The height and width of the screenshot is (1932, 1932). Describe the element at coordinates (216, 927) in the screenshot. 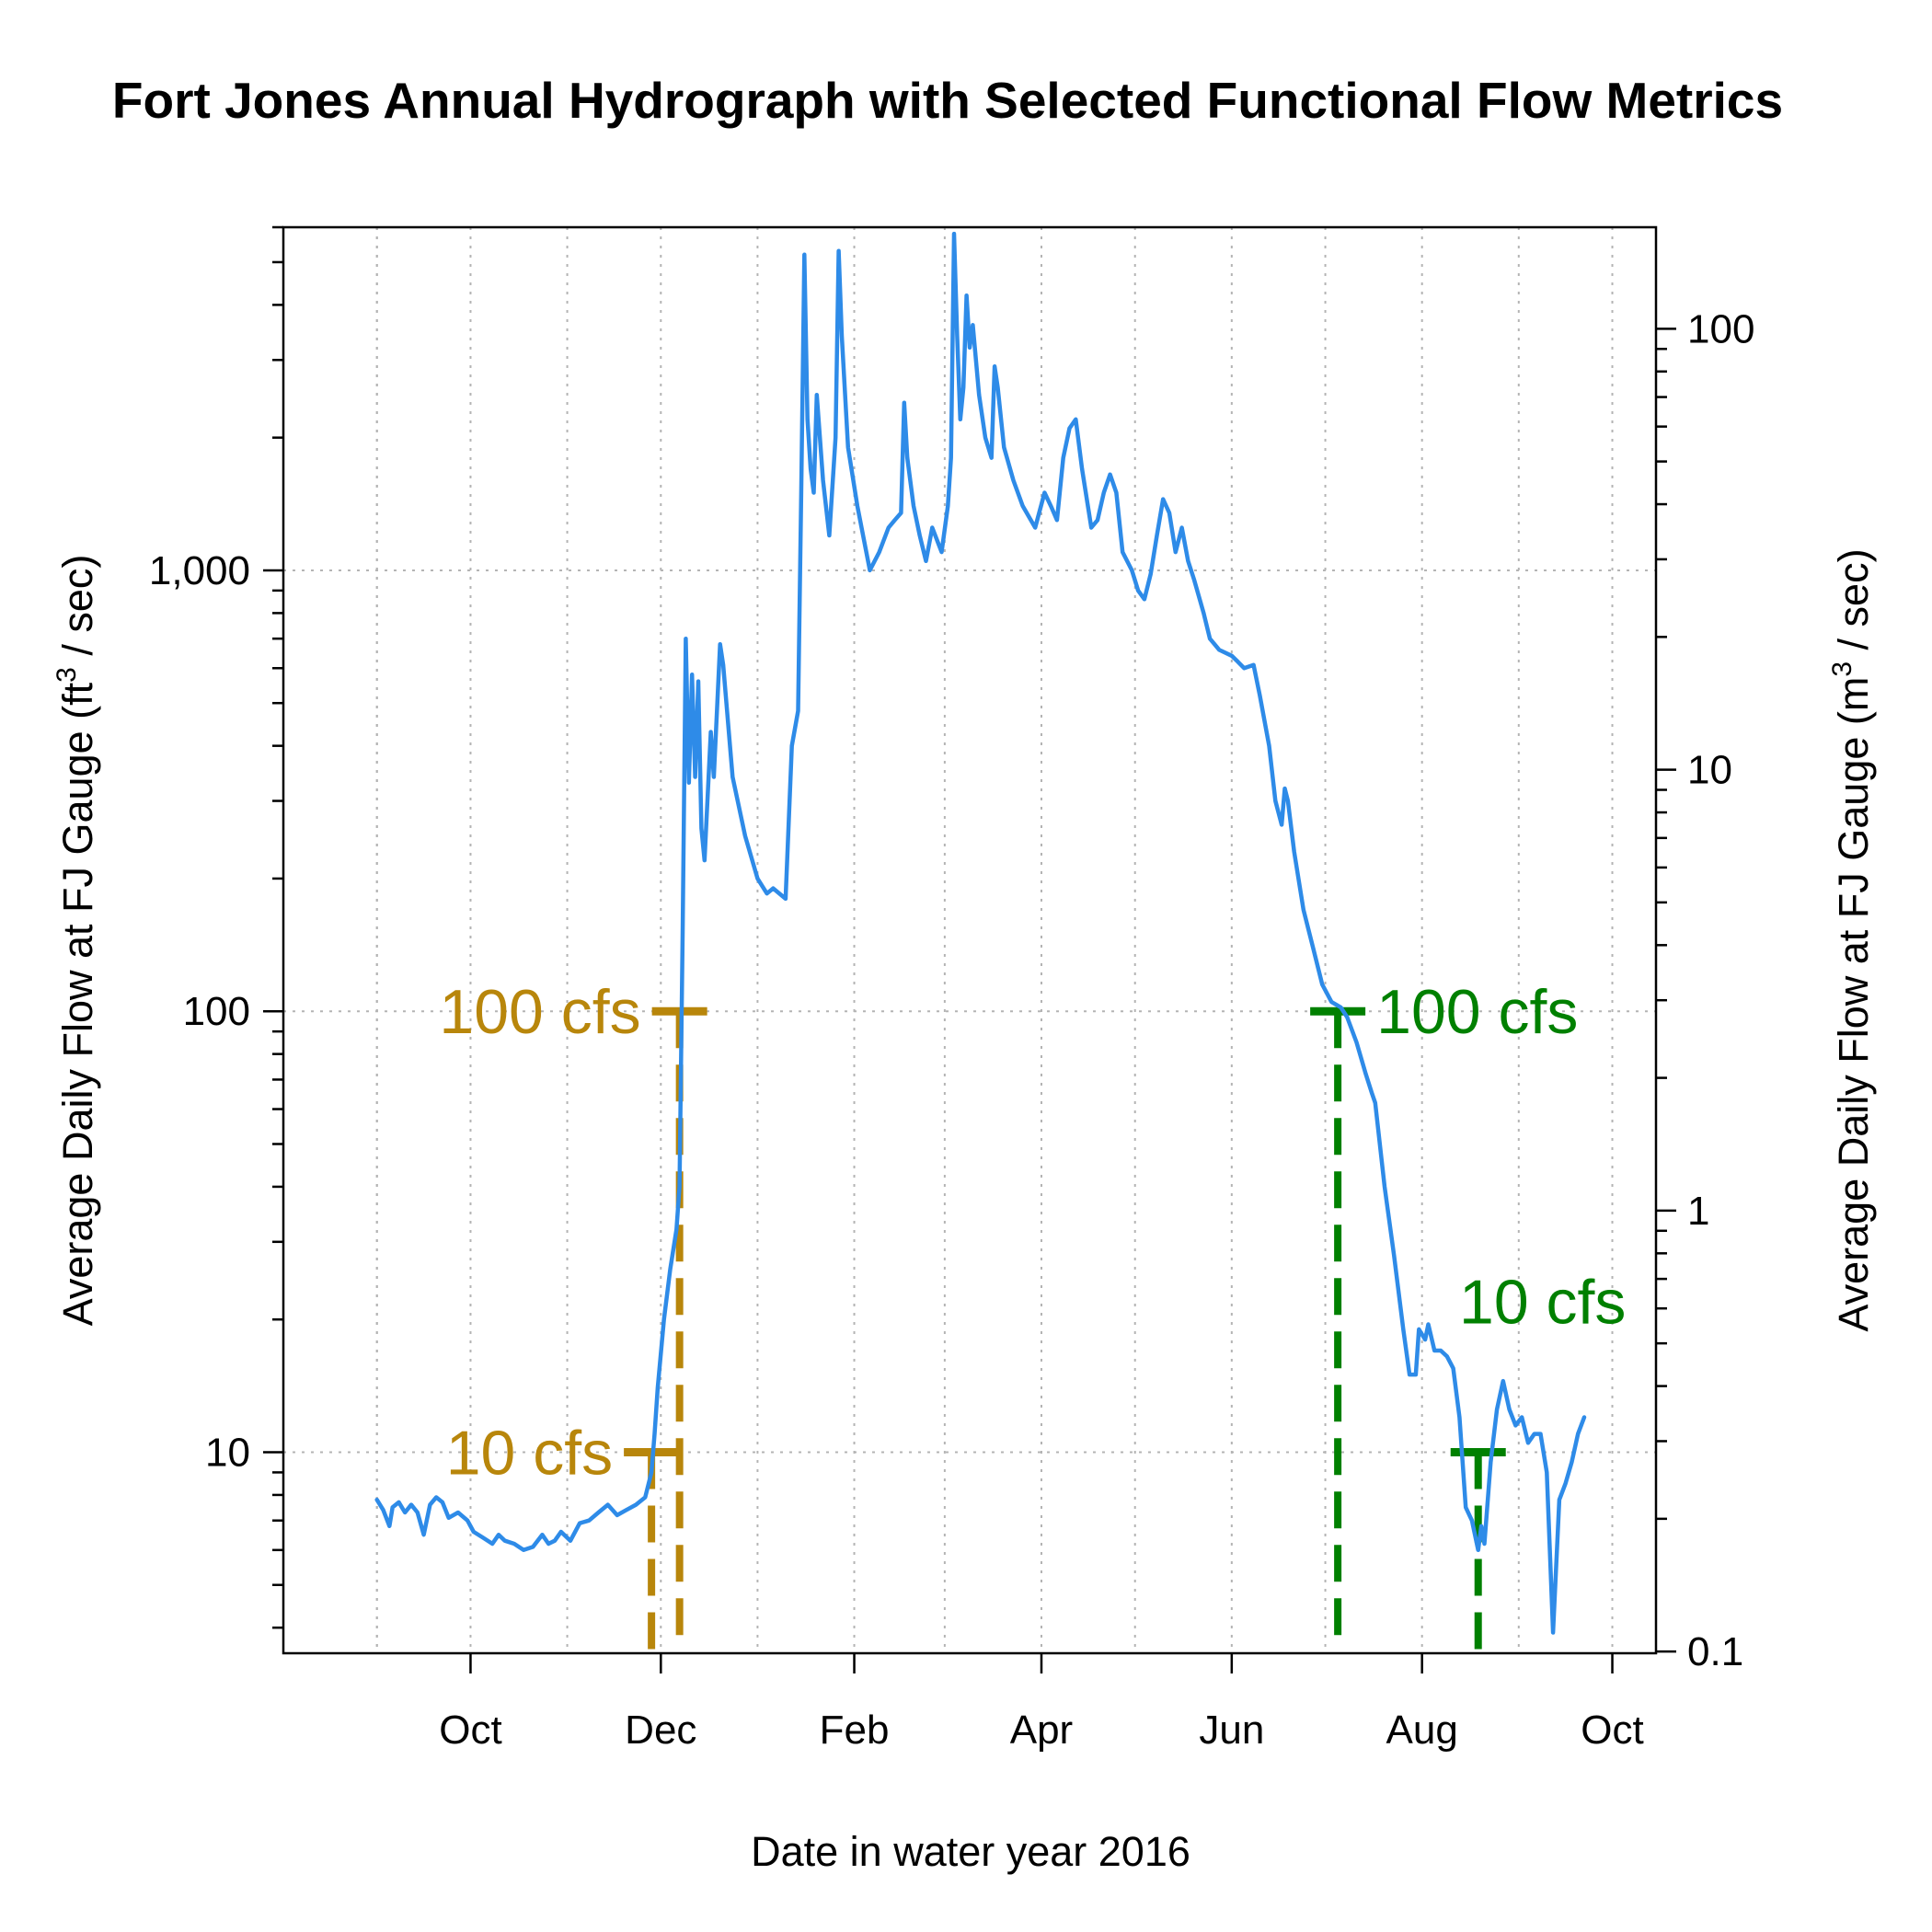

I see `left-y-axis: 10 100 1,000` at that location.